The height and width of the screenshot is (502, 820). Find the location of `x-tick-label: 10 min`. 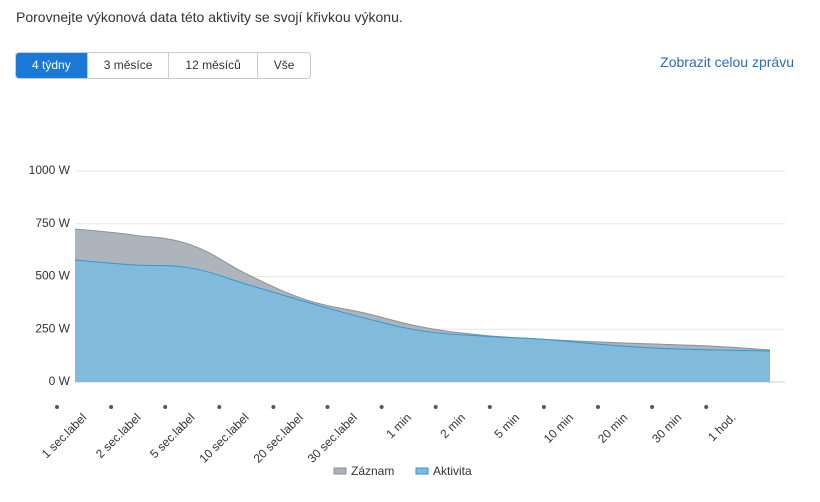

x-tick-label: 10 min is located at coordinates (558, 427).